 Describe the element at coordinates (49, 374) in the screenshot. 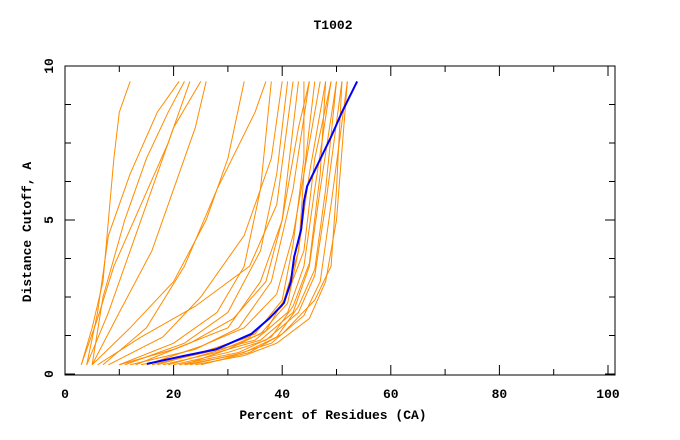

I see `y-tick-label: 0` at that location.